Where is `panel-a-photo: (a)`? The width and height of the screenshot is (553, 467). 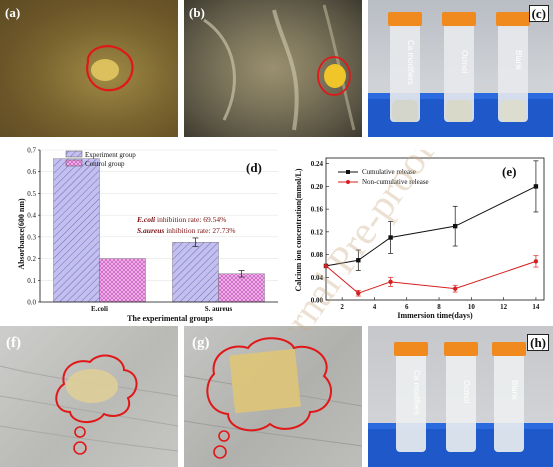
panel-a-photo: (a) is located at coordinates (89, 68).